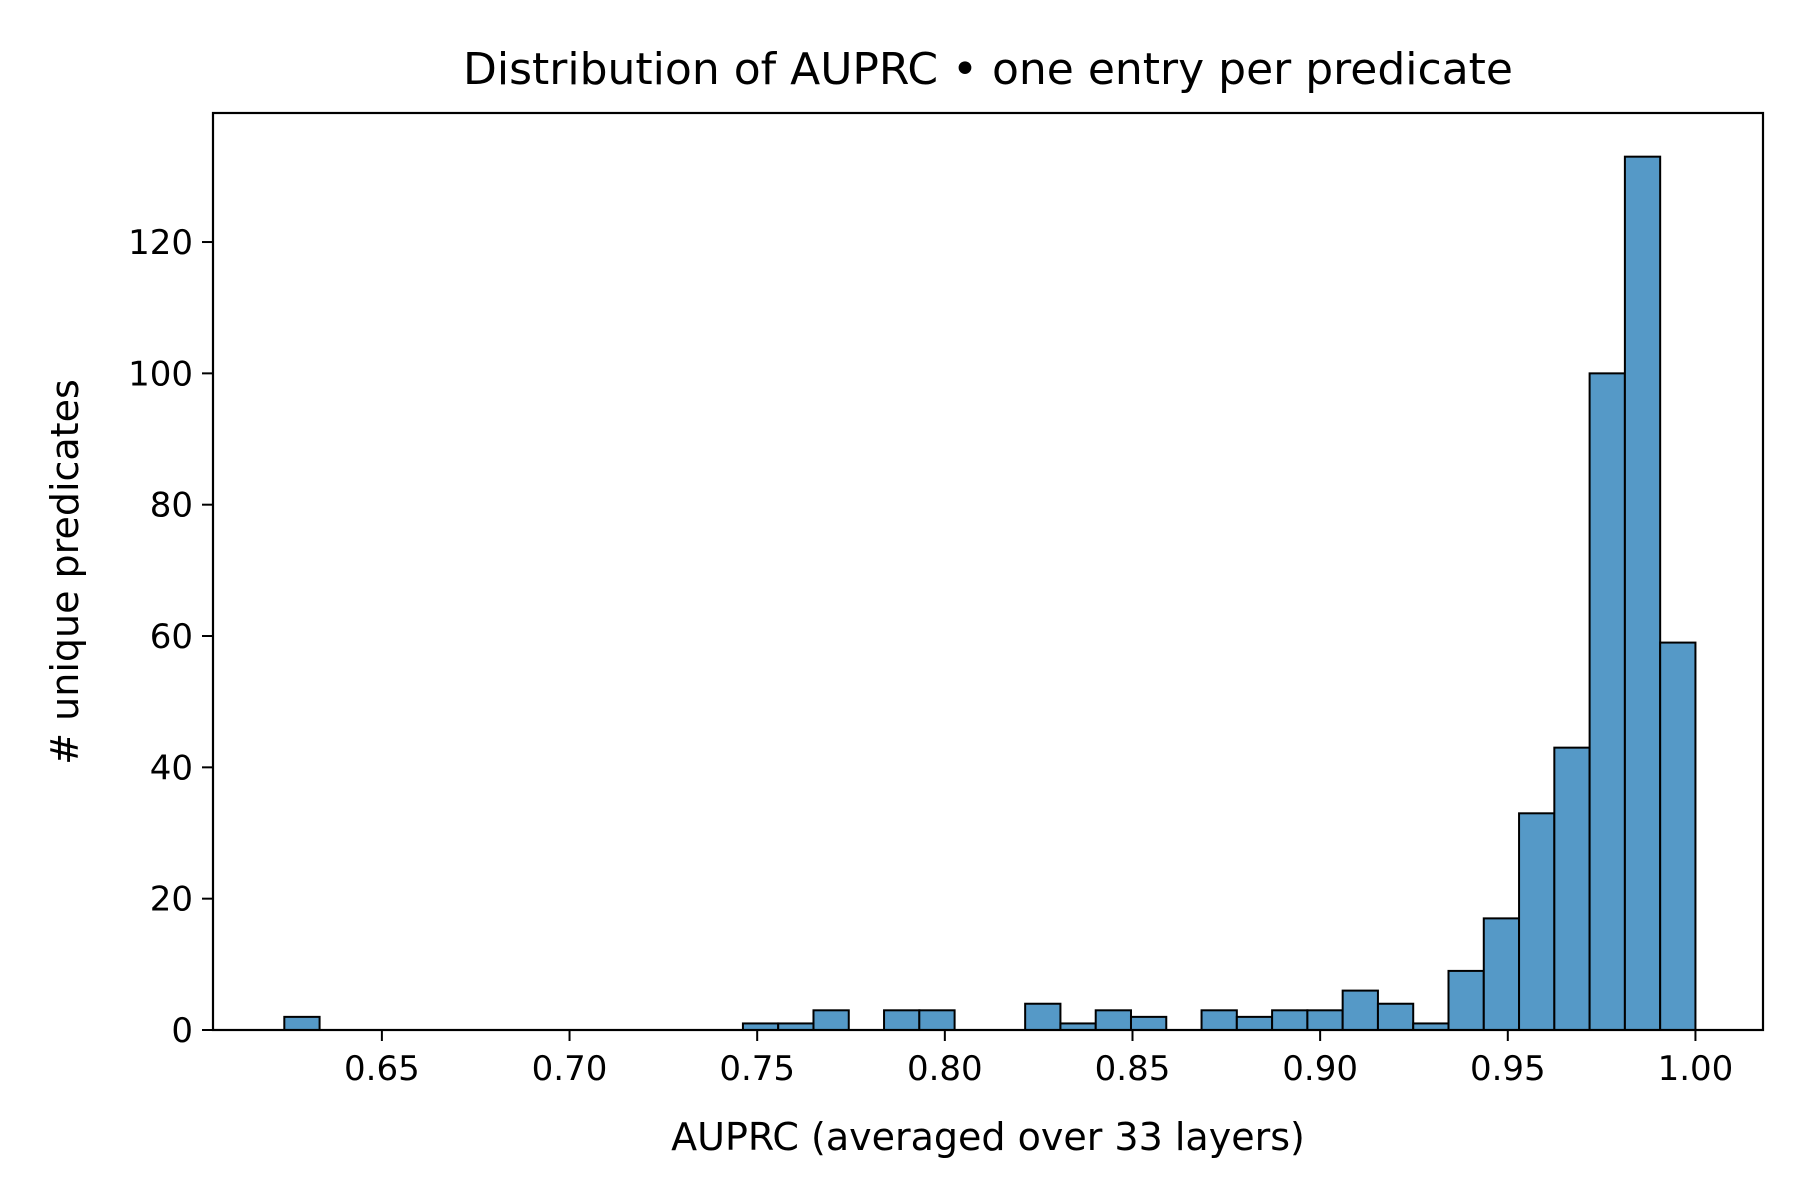 The image size is (1800, 1200). What do you see at coordinates (171, 768) in the screenshot?
I see `y-tick-label: 40` at bounding box center [171, 768].